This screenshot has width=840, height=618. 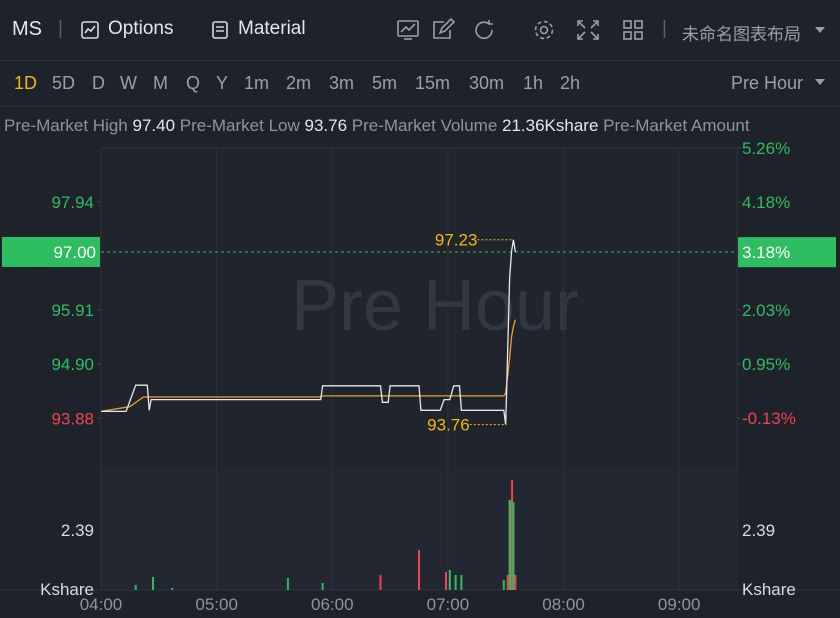 I want to click on session-select: Pre Hour, so click(x=767, y=83).